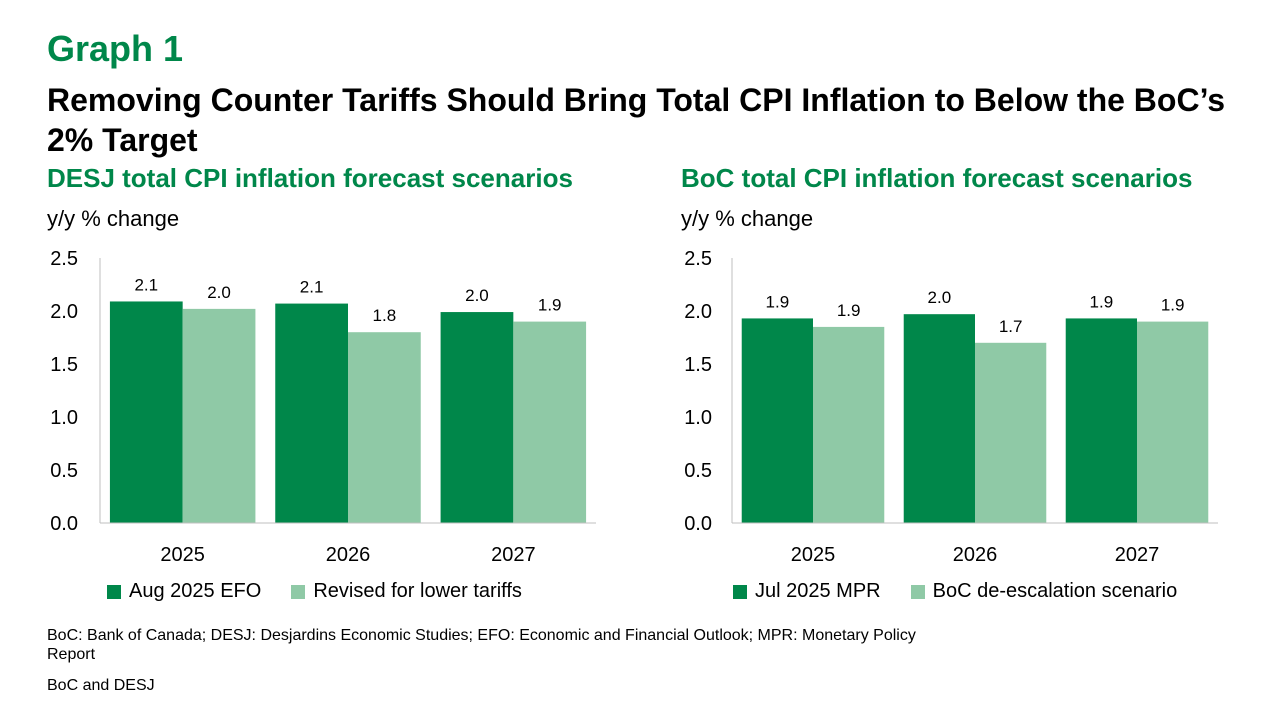  Describe the element at coordinates (1055, 591) in the screenshot. I see `legend-label: BoC de-escalation scenario` at that location.